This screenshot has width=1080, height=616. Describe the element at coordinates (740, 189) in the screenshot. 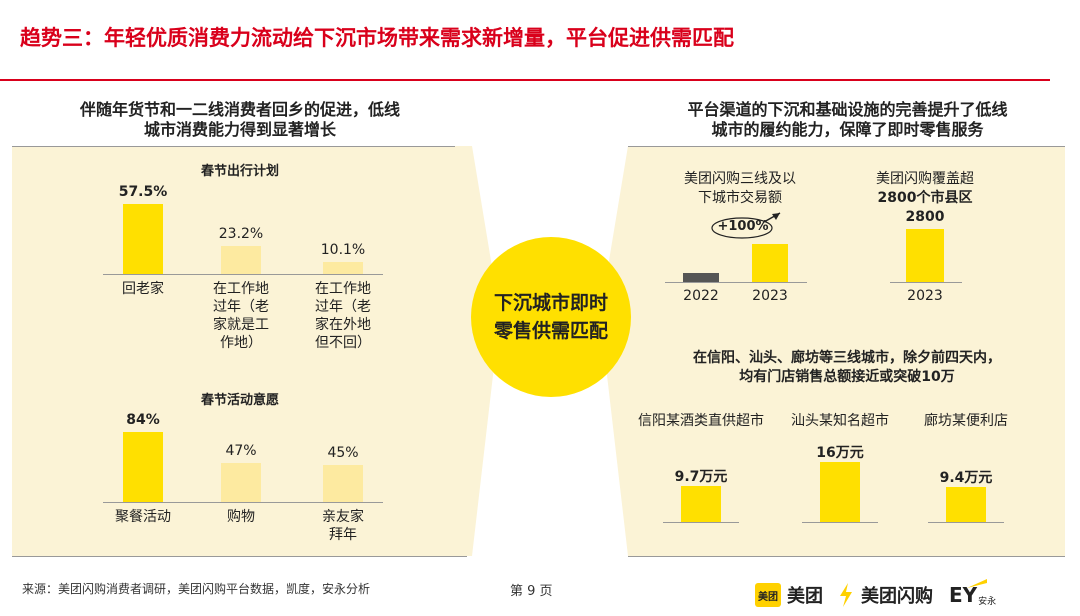

I see `chart-a-title: 美团闪购三线及以 下城市交易额` at that location.